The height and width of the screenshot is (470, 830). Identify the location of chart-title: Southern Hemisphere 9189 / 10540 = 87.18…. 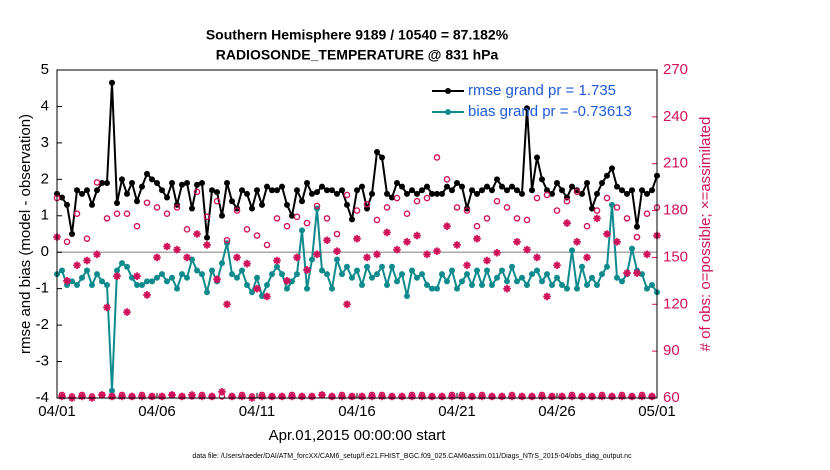
(357, 35).